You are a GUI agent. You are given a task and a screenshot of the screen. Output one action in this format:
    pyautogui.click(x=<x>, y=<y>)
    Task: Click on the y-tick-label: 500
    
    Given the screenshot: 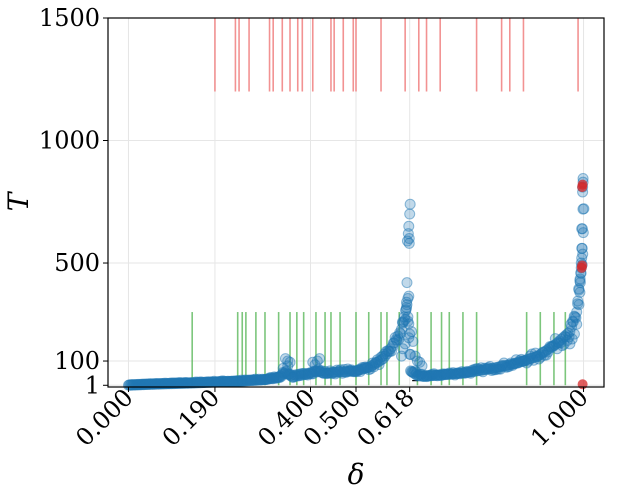 What is the action you would take?
    pyautogui.click(x=77, y=263)
    